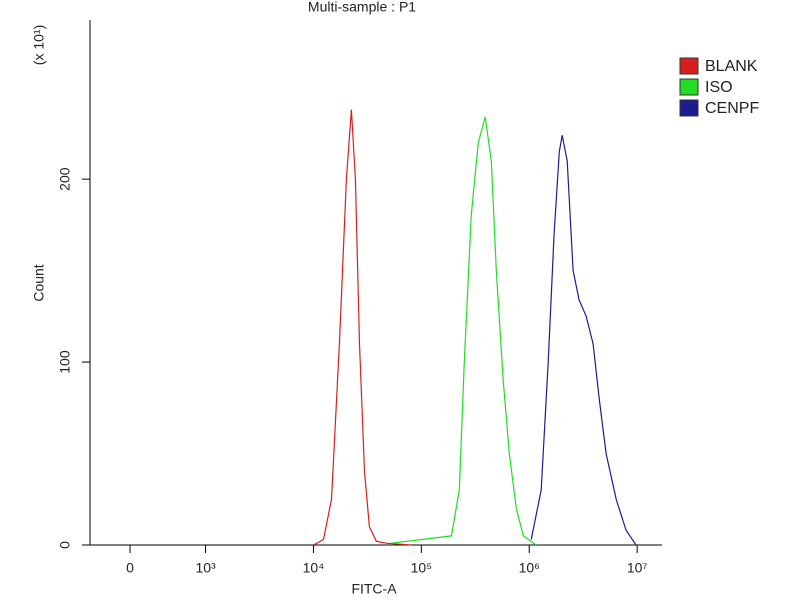 This screenshot has height=600, width=800. What do you see at coordinates (205, 568) in the screenshot?
I see `x-tick-label: 10³` at bounding box center [205, 568].